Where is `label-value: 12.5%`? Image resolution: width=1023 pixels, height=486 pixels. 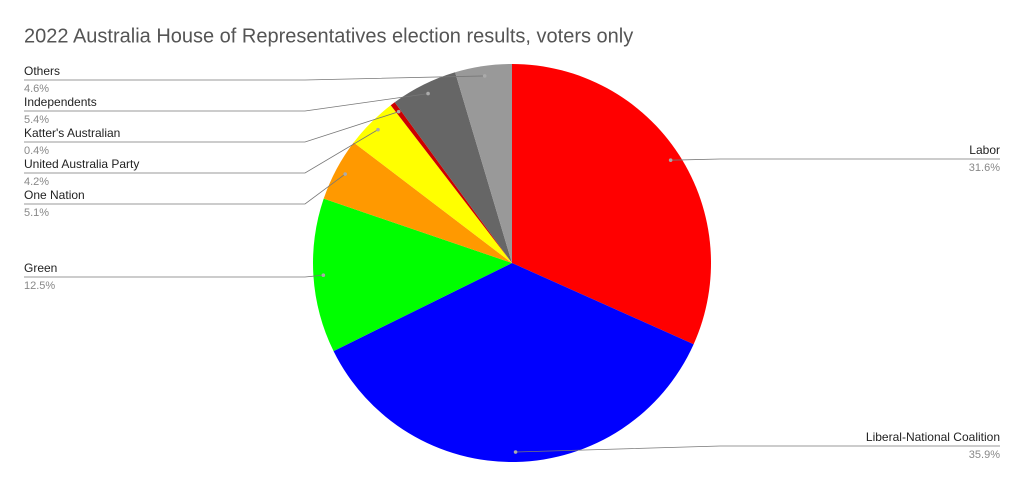 label-value: 12.5% is located at coordinates (39, 286).